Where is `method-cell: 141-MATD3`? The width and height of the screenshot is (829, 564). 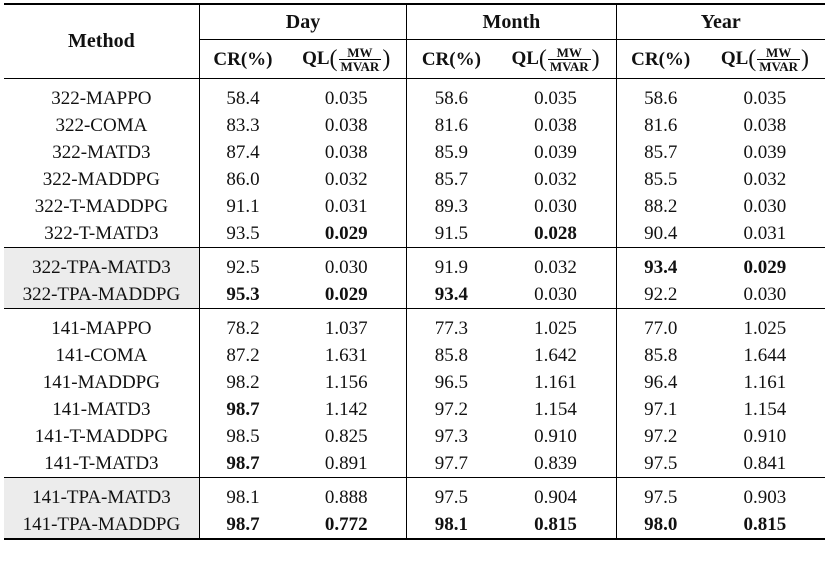 method-cell: 141-MATD3 is located at coordinates (102, 409).